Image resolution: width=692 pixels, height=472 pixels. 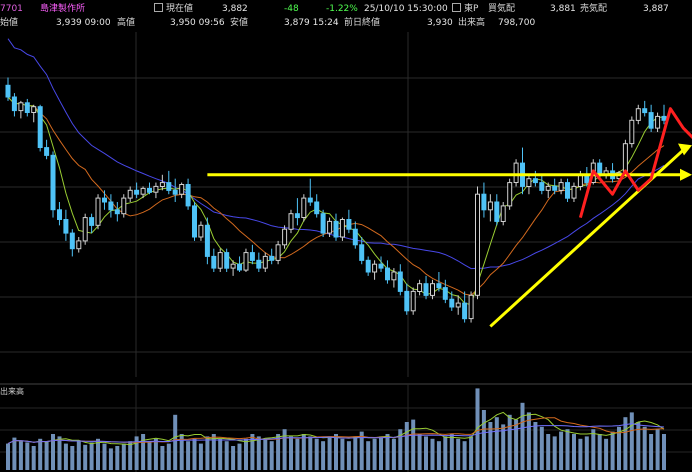 I want to click on bid-value: 3,881, so click(x=563, y=9).